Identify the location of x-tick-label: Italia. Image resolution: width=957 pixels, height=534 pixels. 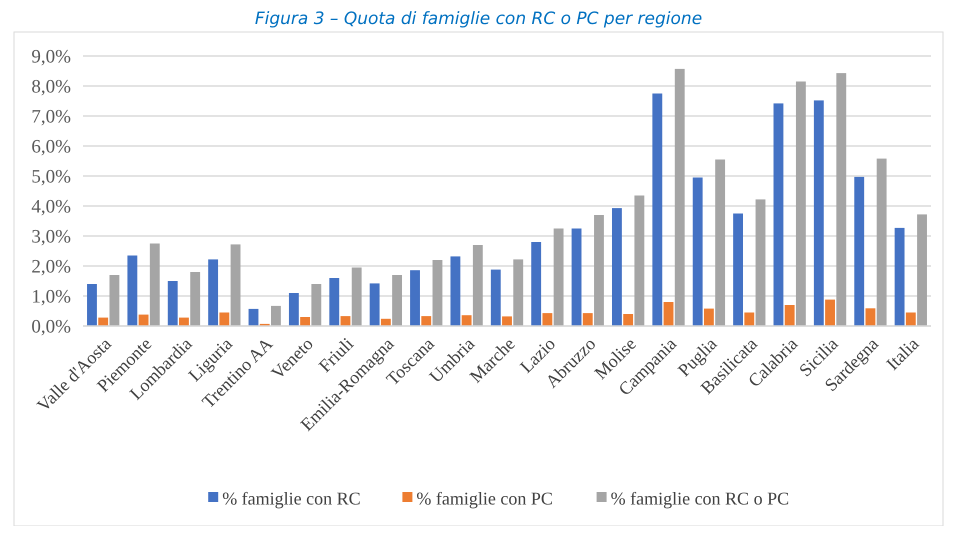
(902, 354).